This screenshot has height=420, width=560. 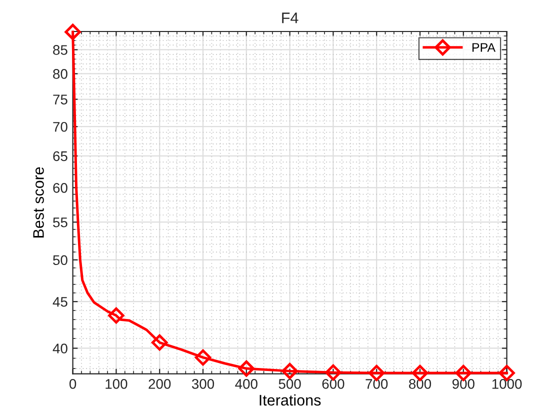 I want to click on y-tick-label: 65, so click(x=60, y=156).